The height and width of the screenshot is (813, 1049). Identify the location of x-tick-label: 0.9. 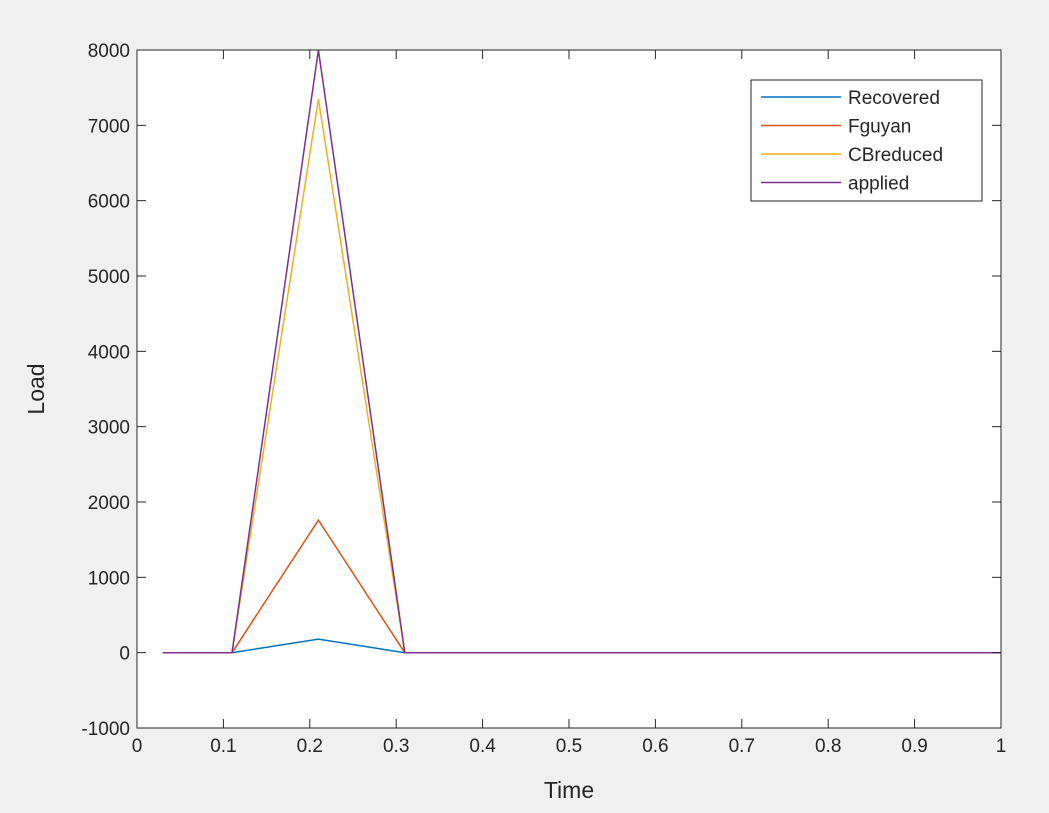
(914, 746).